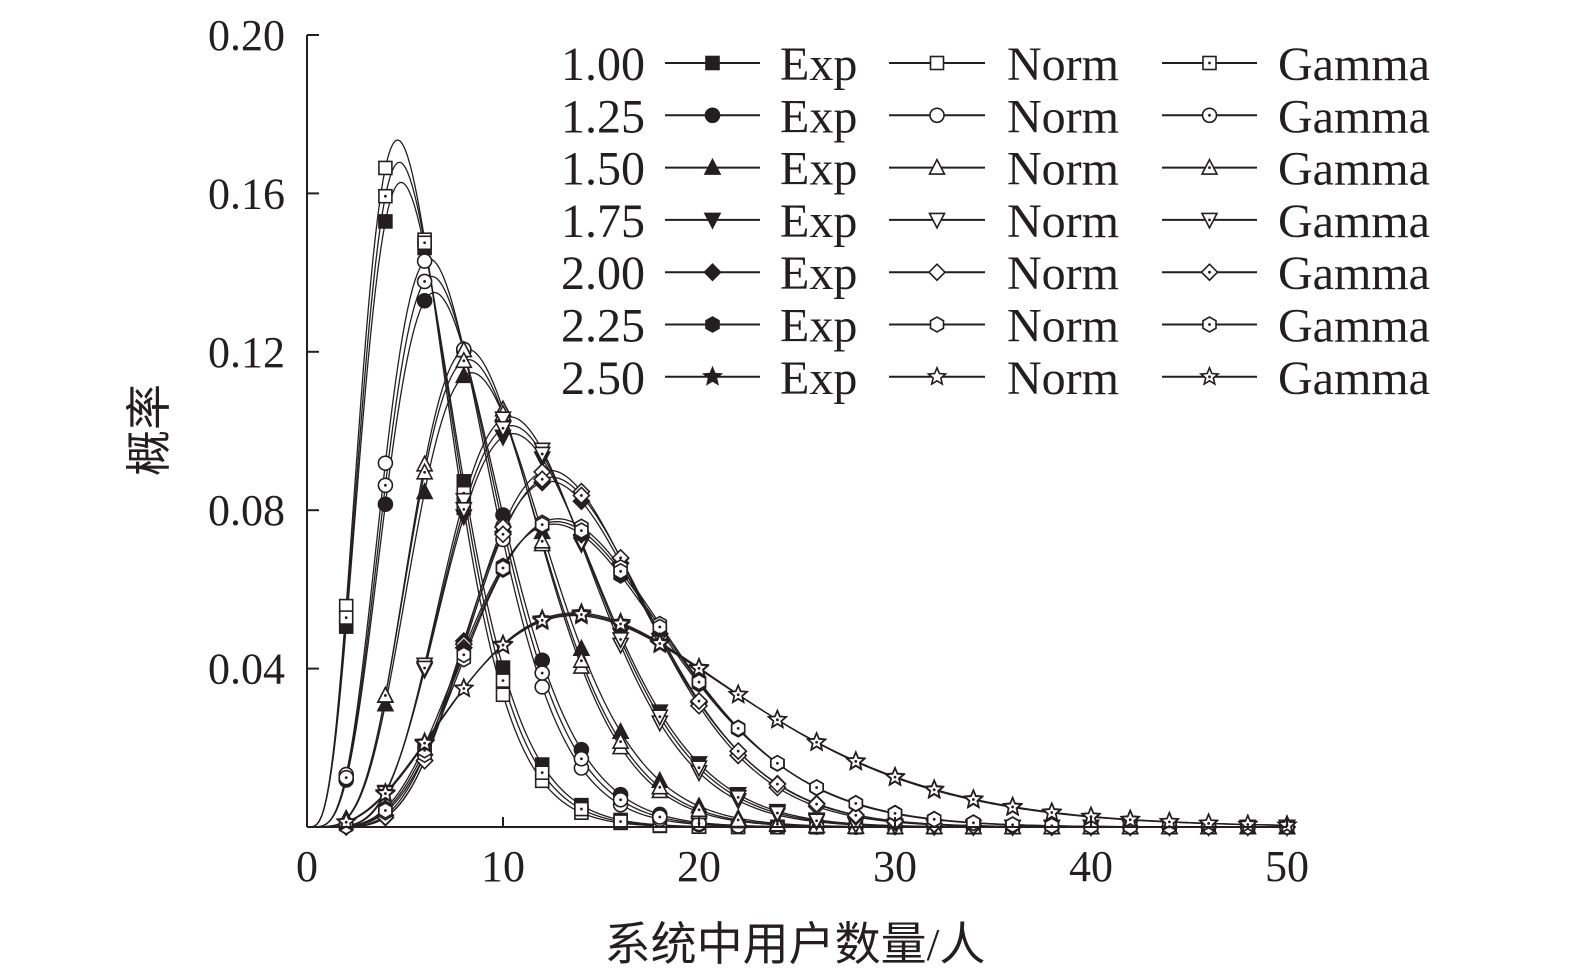 Image resolution: width=1575 pixels, height=980 pixels. Describe the element at coordinates (424, 668) in the screenshot. I see `marker-1_75-gamma-3-dot` at that location.